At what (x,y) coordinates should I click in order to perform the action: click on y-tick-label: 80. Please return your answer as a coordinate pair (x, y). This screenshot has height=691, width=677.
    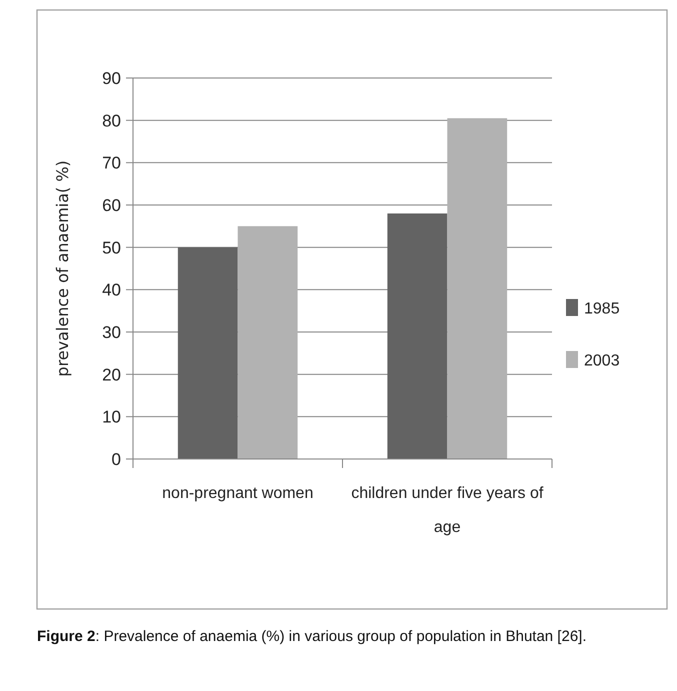
    Looking at the image, I should click on (111, 120).